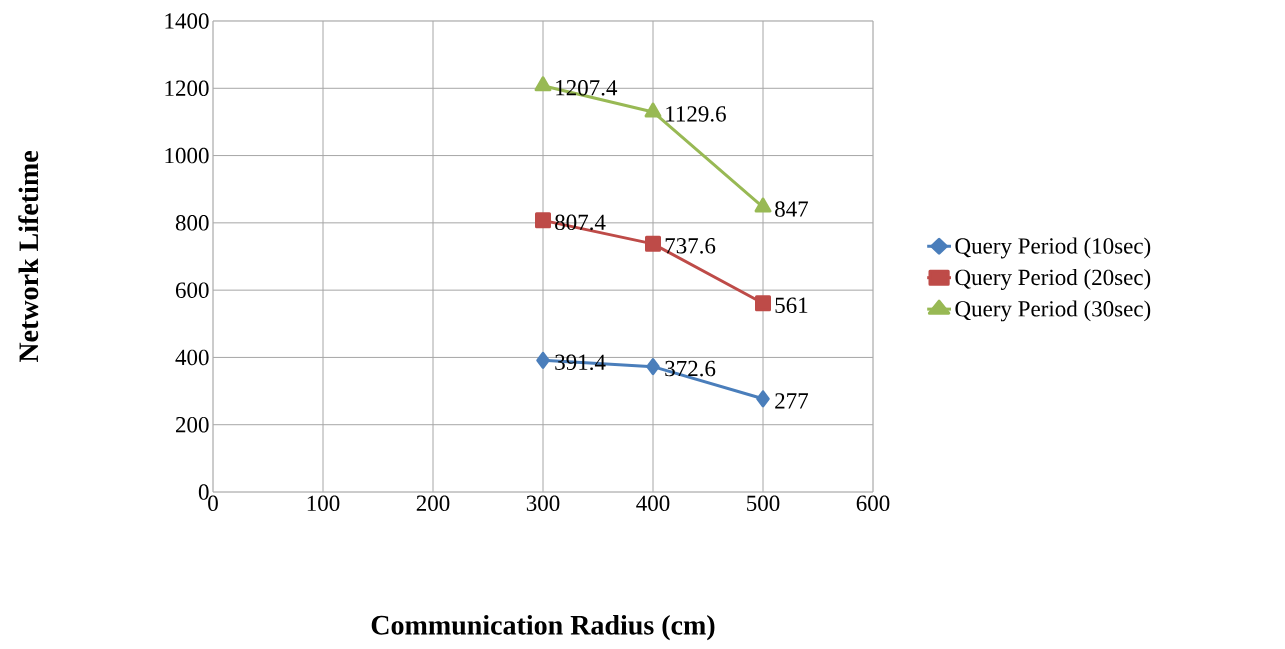 Image resolution: width=1285 pixels, height=649 pixels. What do you see at coordinates (873, 503) in the screenshot?
I see `x-tick-label: 600` at bounding box center [873, 503].